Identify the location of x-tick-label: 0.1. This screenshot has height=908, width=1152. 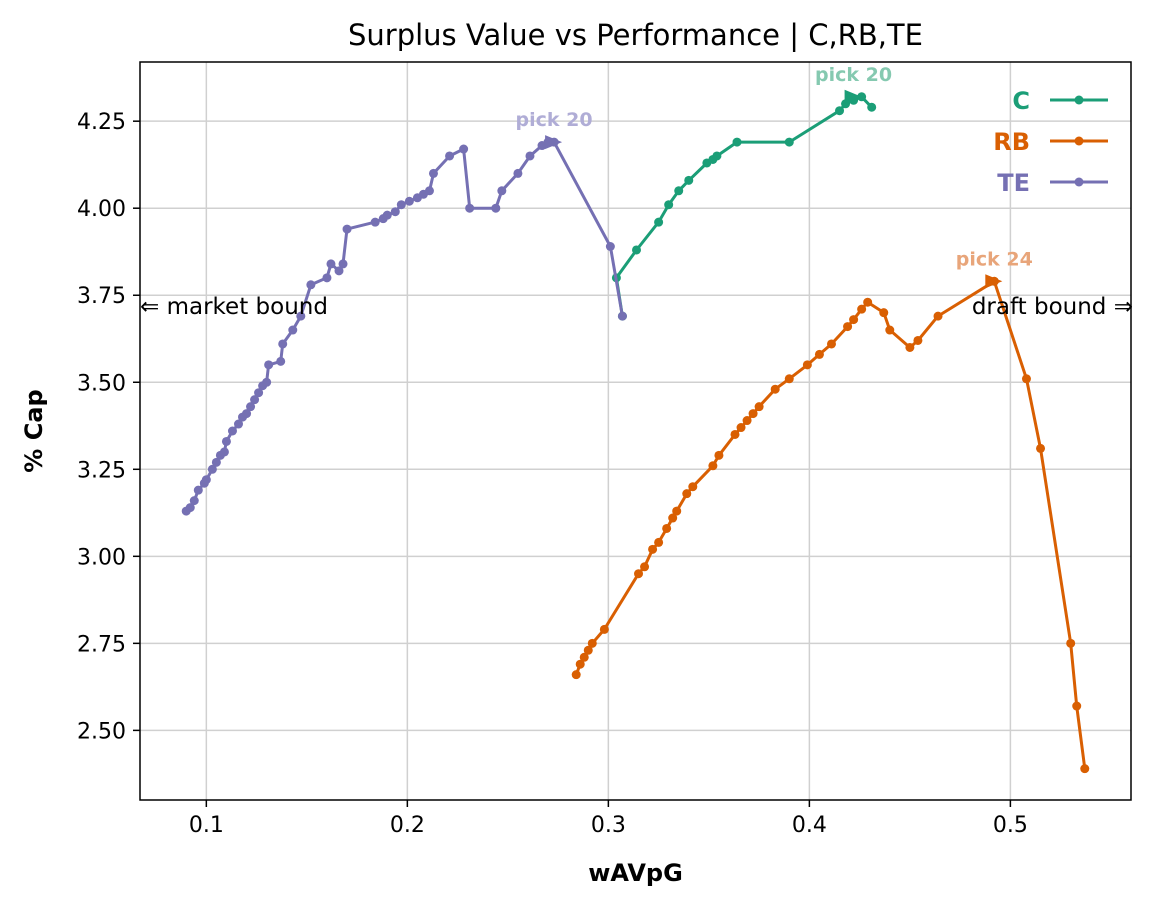
(206, 825).